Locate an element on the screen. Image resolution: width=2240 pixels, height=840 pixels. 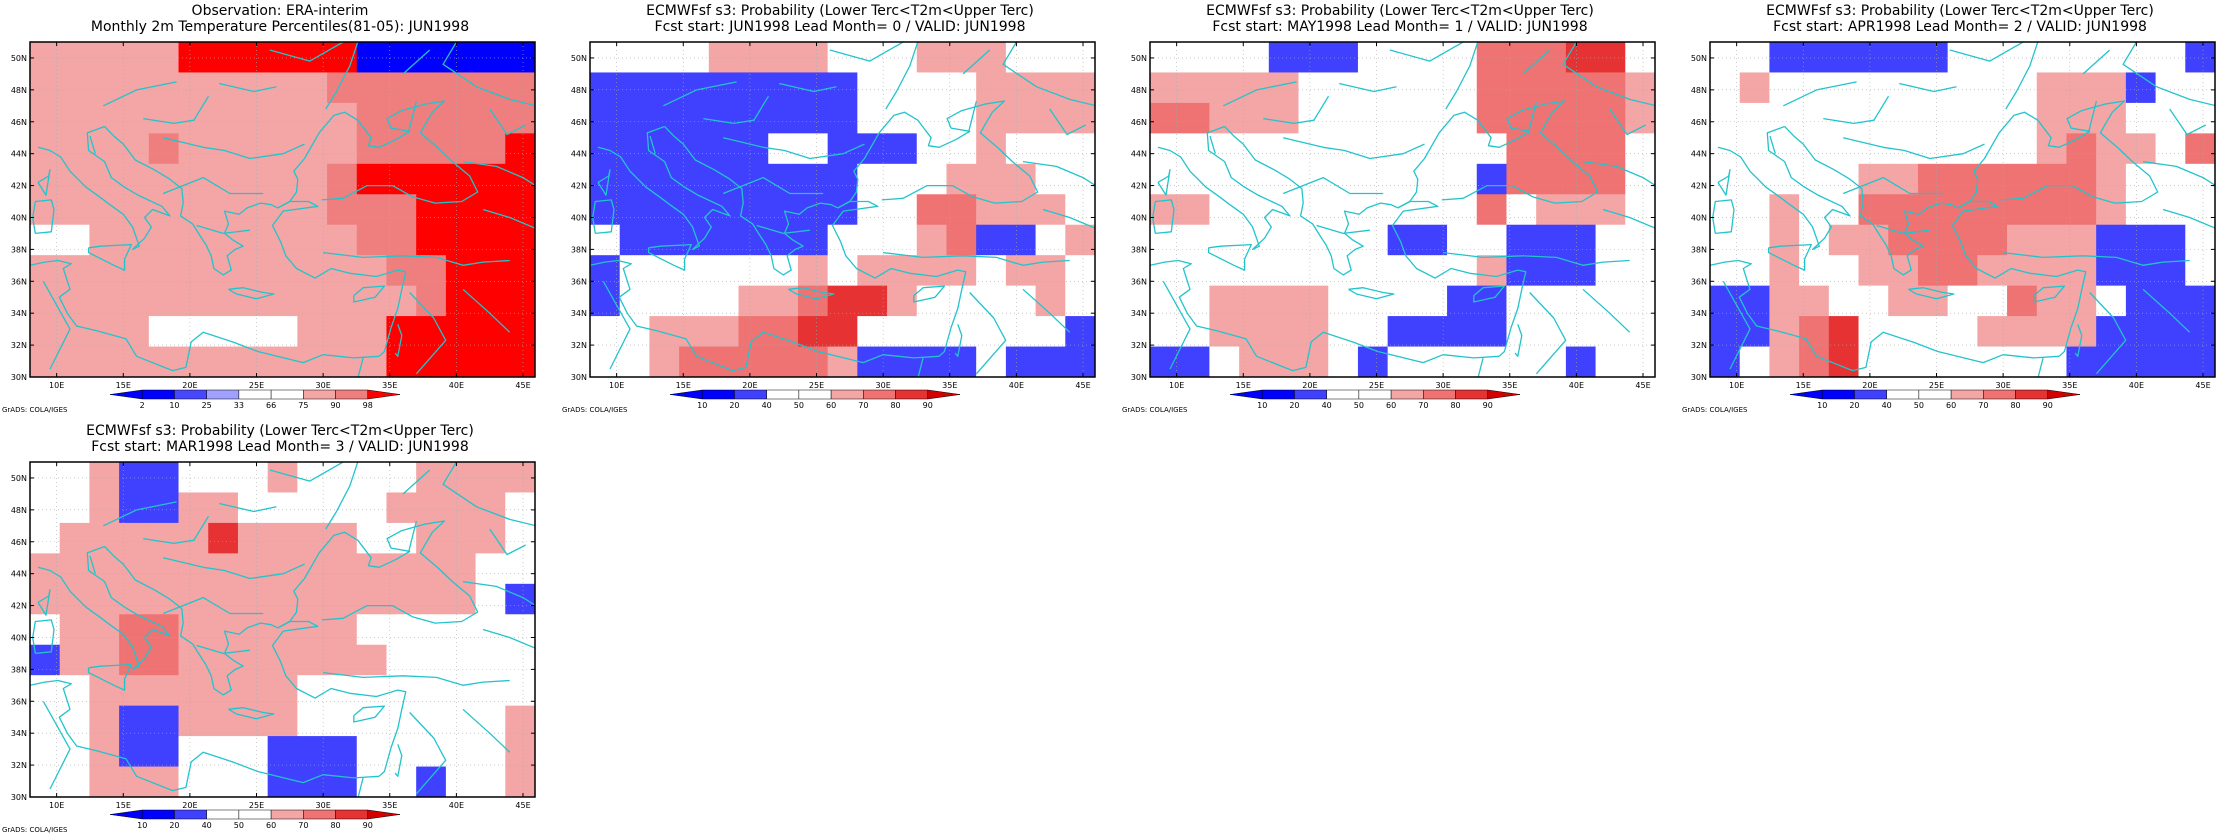
lat-tick-label: 30N is located at coordinates (19, 797).